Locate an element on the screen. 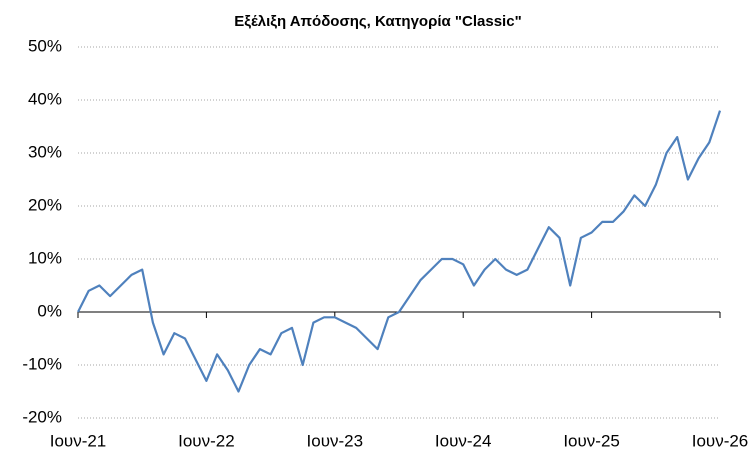 This screenshot has width=755, height=452. x-tick-label: Ιουν-23 is located at coordinates (335, 440).